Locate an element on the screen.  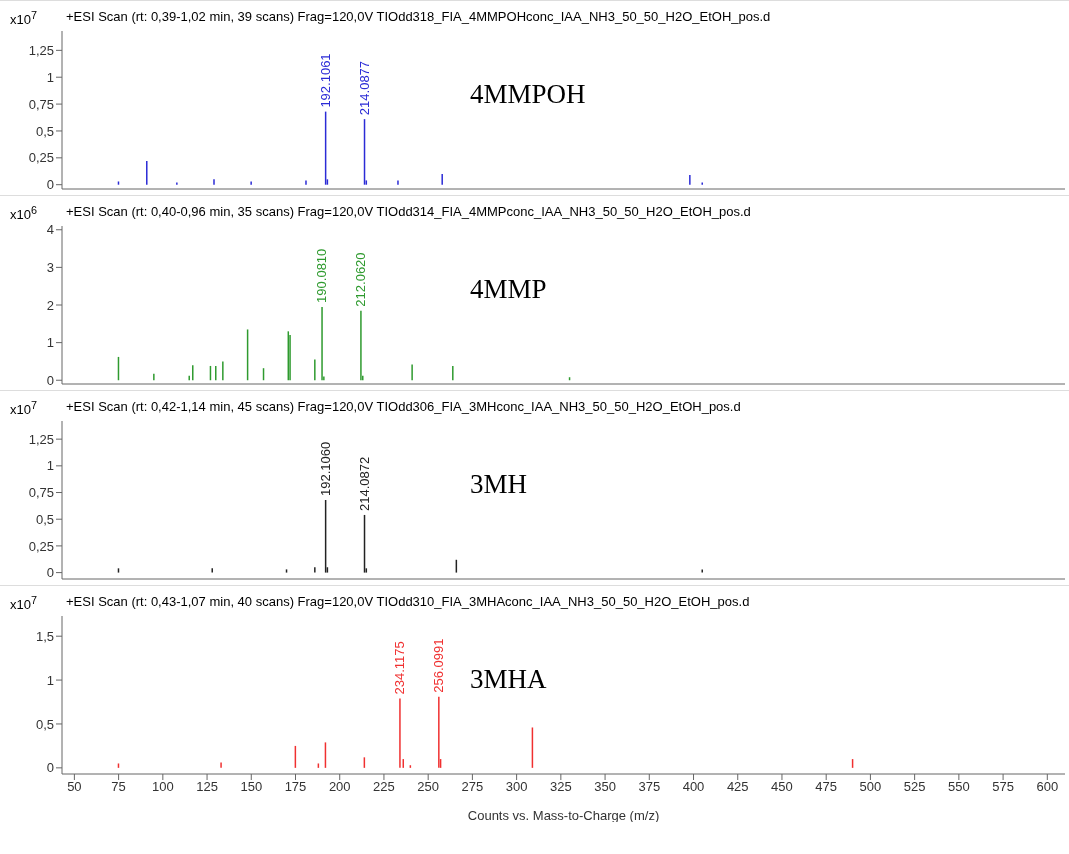
x-tick-label: 550 is located at coordinates (959, 787).